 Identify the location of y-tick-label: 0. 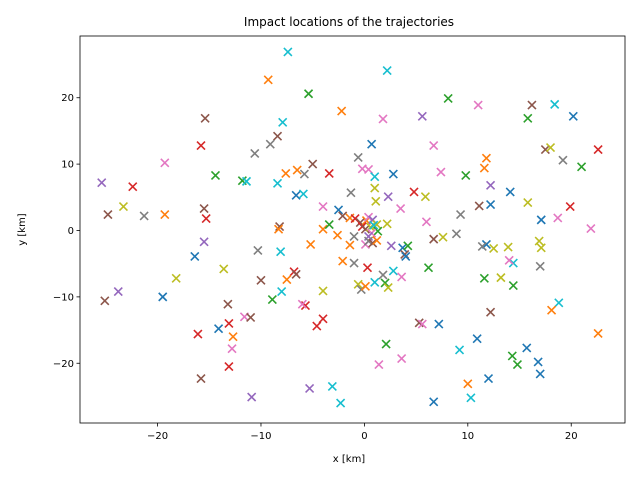
(71, 231).